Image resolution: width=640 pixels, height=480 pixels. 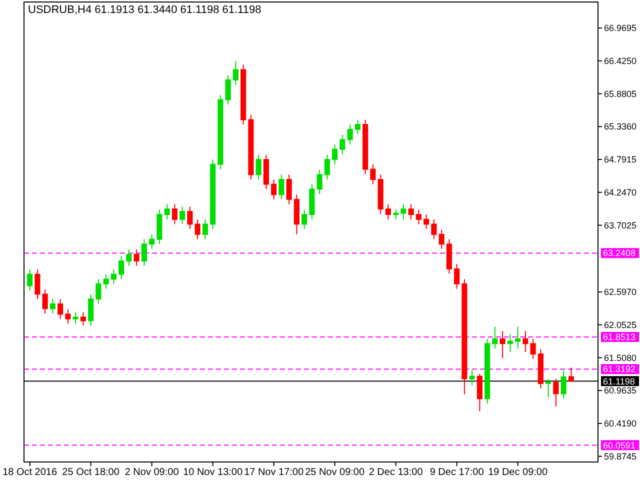 What do you see at coordinates (619, 369) in the screenshot?
I see `ref-line-label: 61.3192` at bounding box center [619, 369].